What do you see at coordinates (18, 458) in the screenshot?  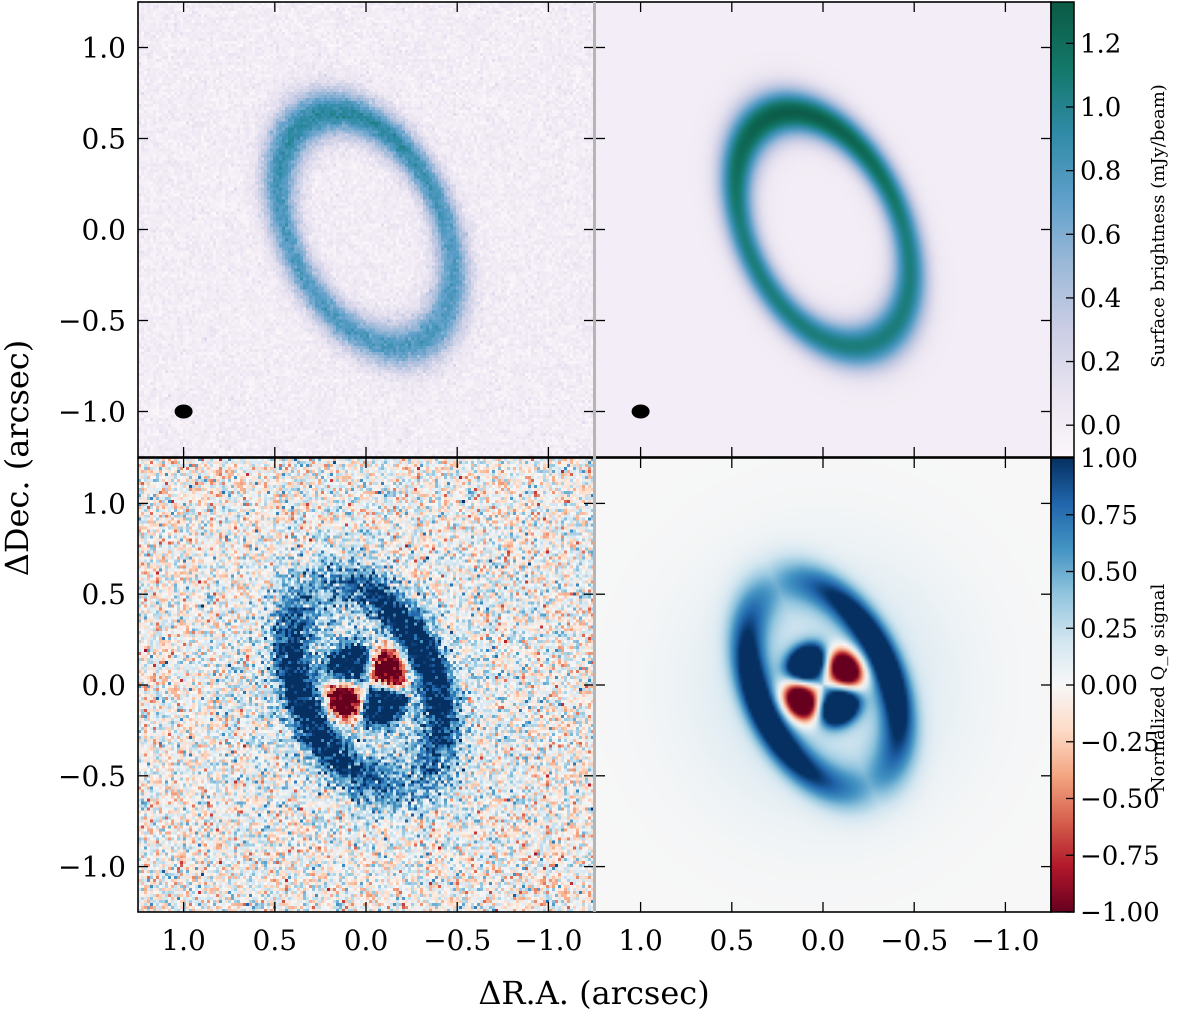 I see `y-axis-label: ΔDec. (arcsec)` at bounding box center [18, 458].